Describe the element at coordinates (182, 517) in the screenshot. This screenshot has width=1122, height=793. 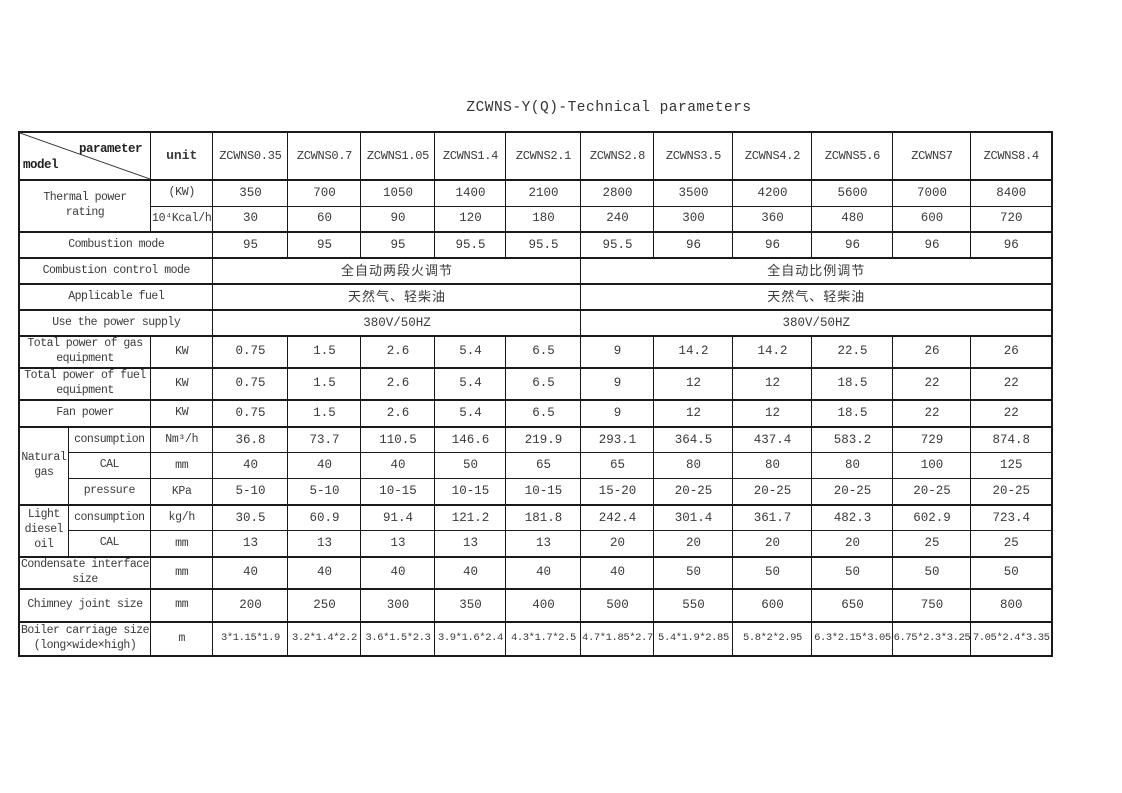
I see `unit-cell: kg/h` at that location.